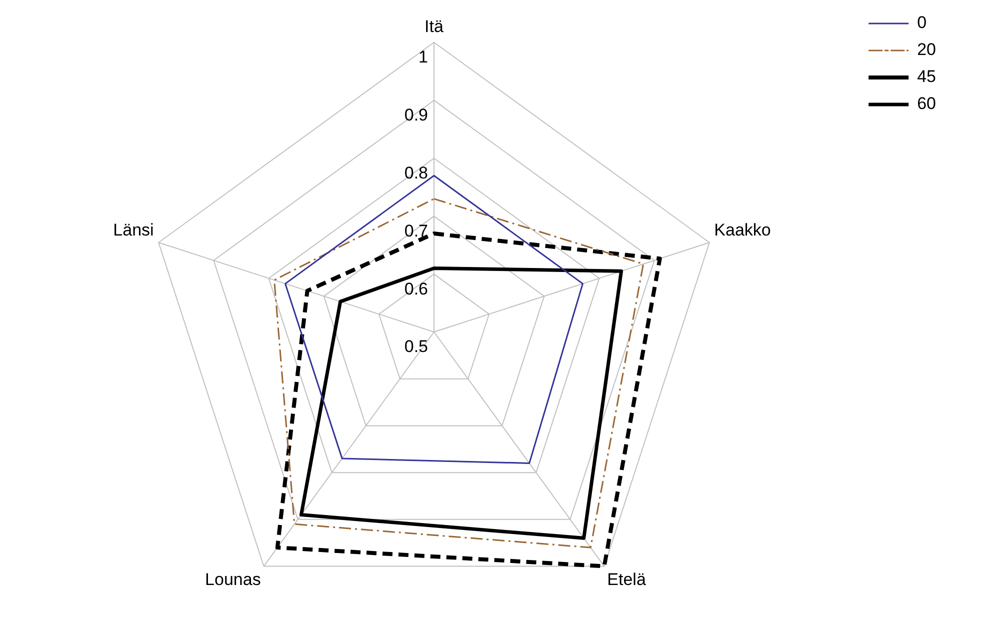 The image size is (986, 641). Describe the element at coordinates (742, 230) in the screenshot. I see `spoke-label: Kaakko` at that location.